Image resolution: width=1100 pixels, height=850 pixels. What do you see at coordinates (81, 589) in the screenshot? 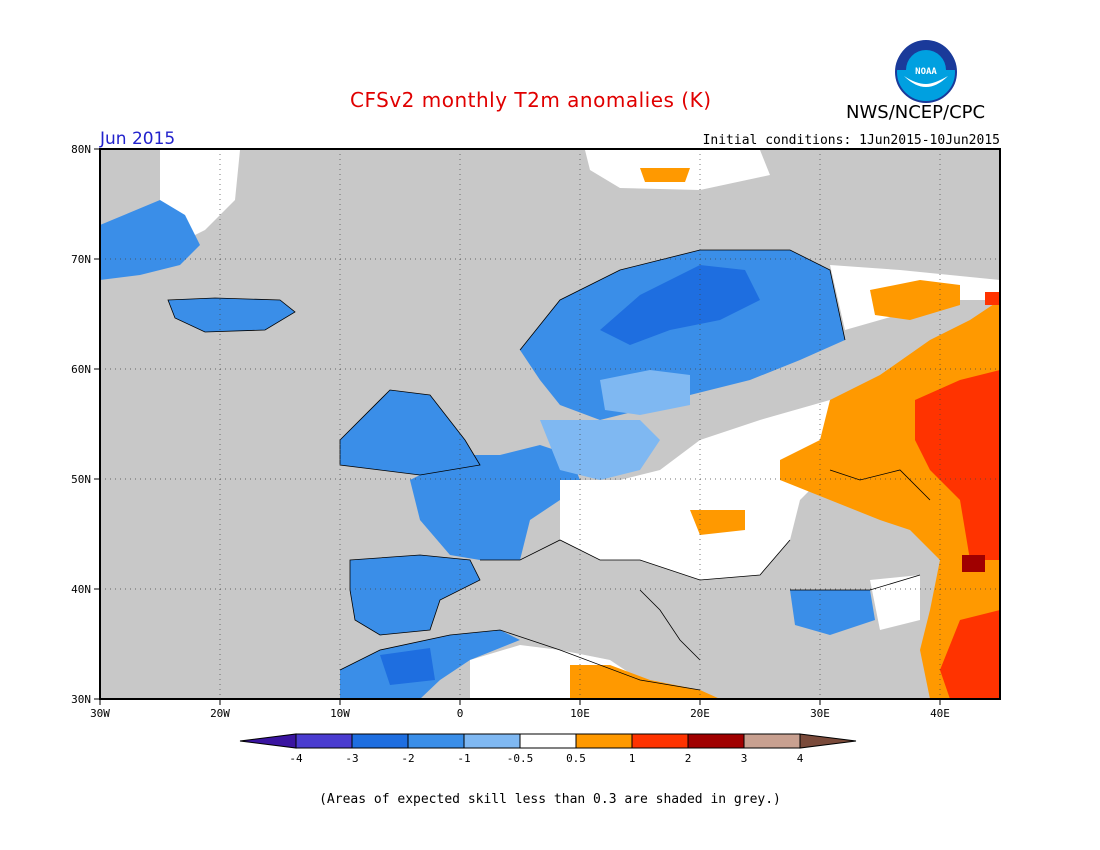
I see `lat-label-40n: 40N` at bounding box center [81, 589].